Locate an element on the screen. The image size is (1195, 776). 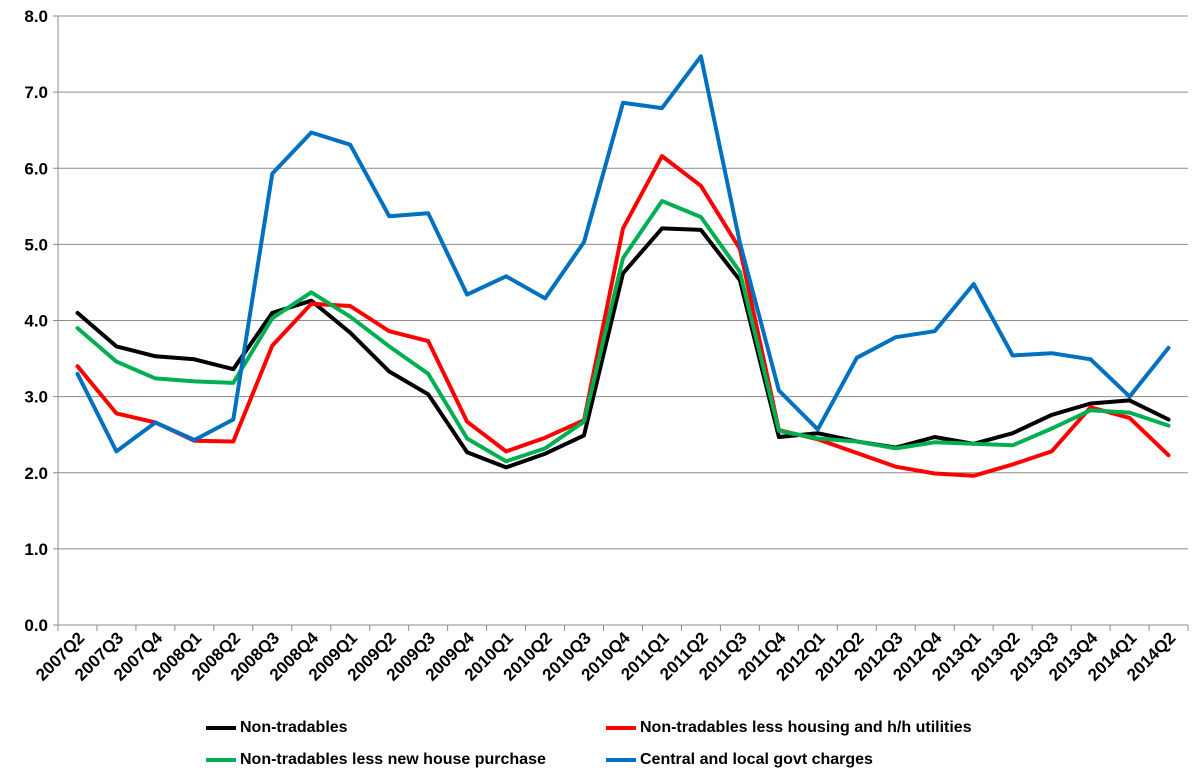
y-tick-label: 5.0 is located at coordinates (36, 244).